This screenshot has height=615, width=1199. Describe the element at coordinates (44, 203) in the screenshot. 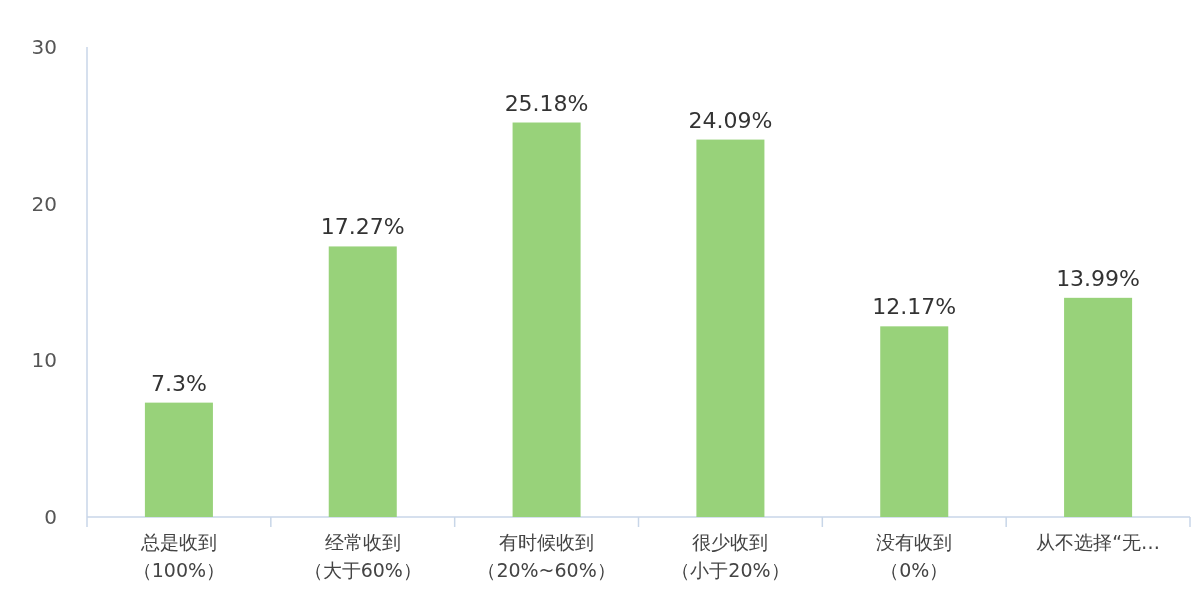

I see `y-tick-label: 20` at that location.